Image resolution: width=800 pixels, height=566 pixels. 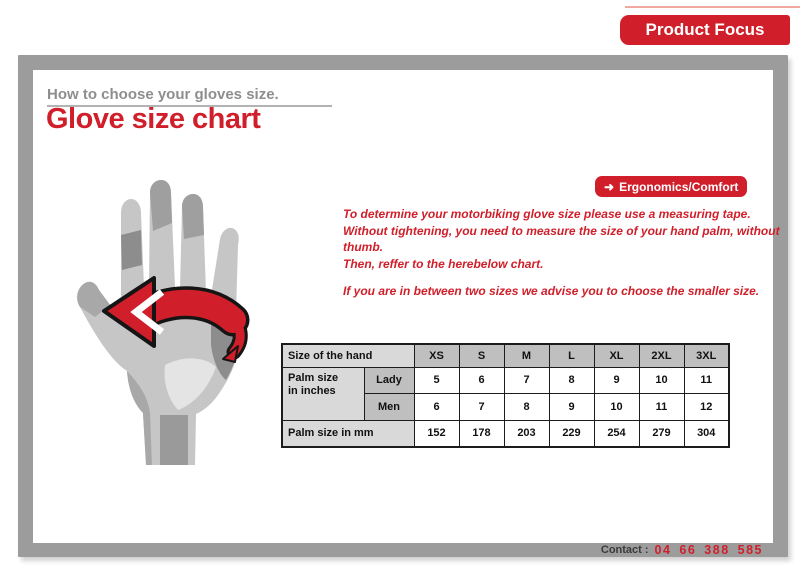 What do you see at coordinates (348, 433) in the screenshot?
I see `group-label-cell: Palm size in mm` at bounding box center [348, 433].